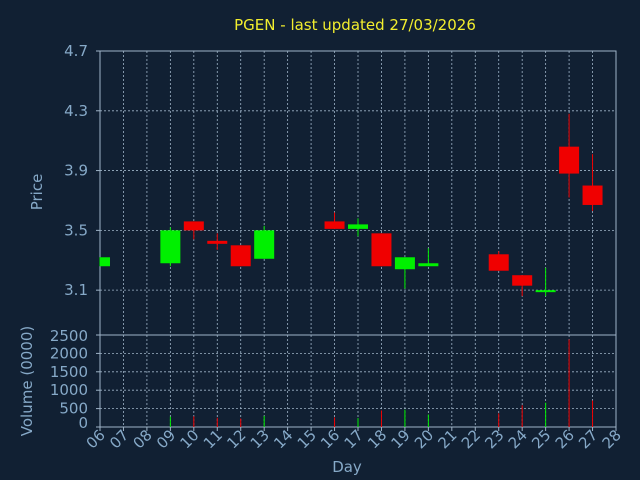 The height and width of the screenshot is (480, 640). I want to click on x-tick-label: 23, so click(494, 439).